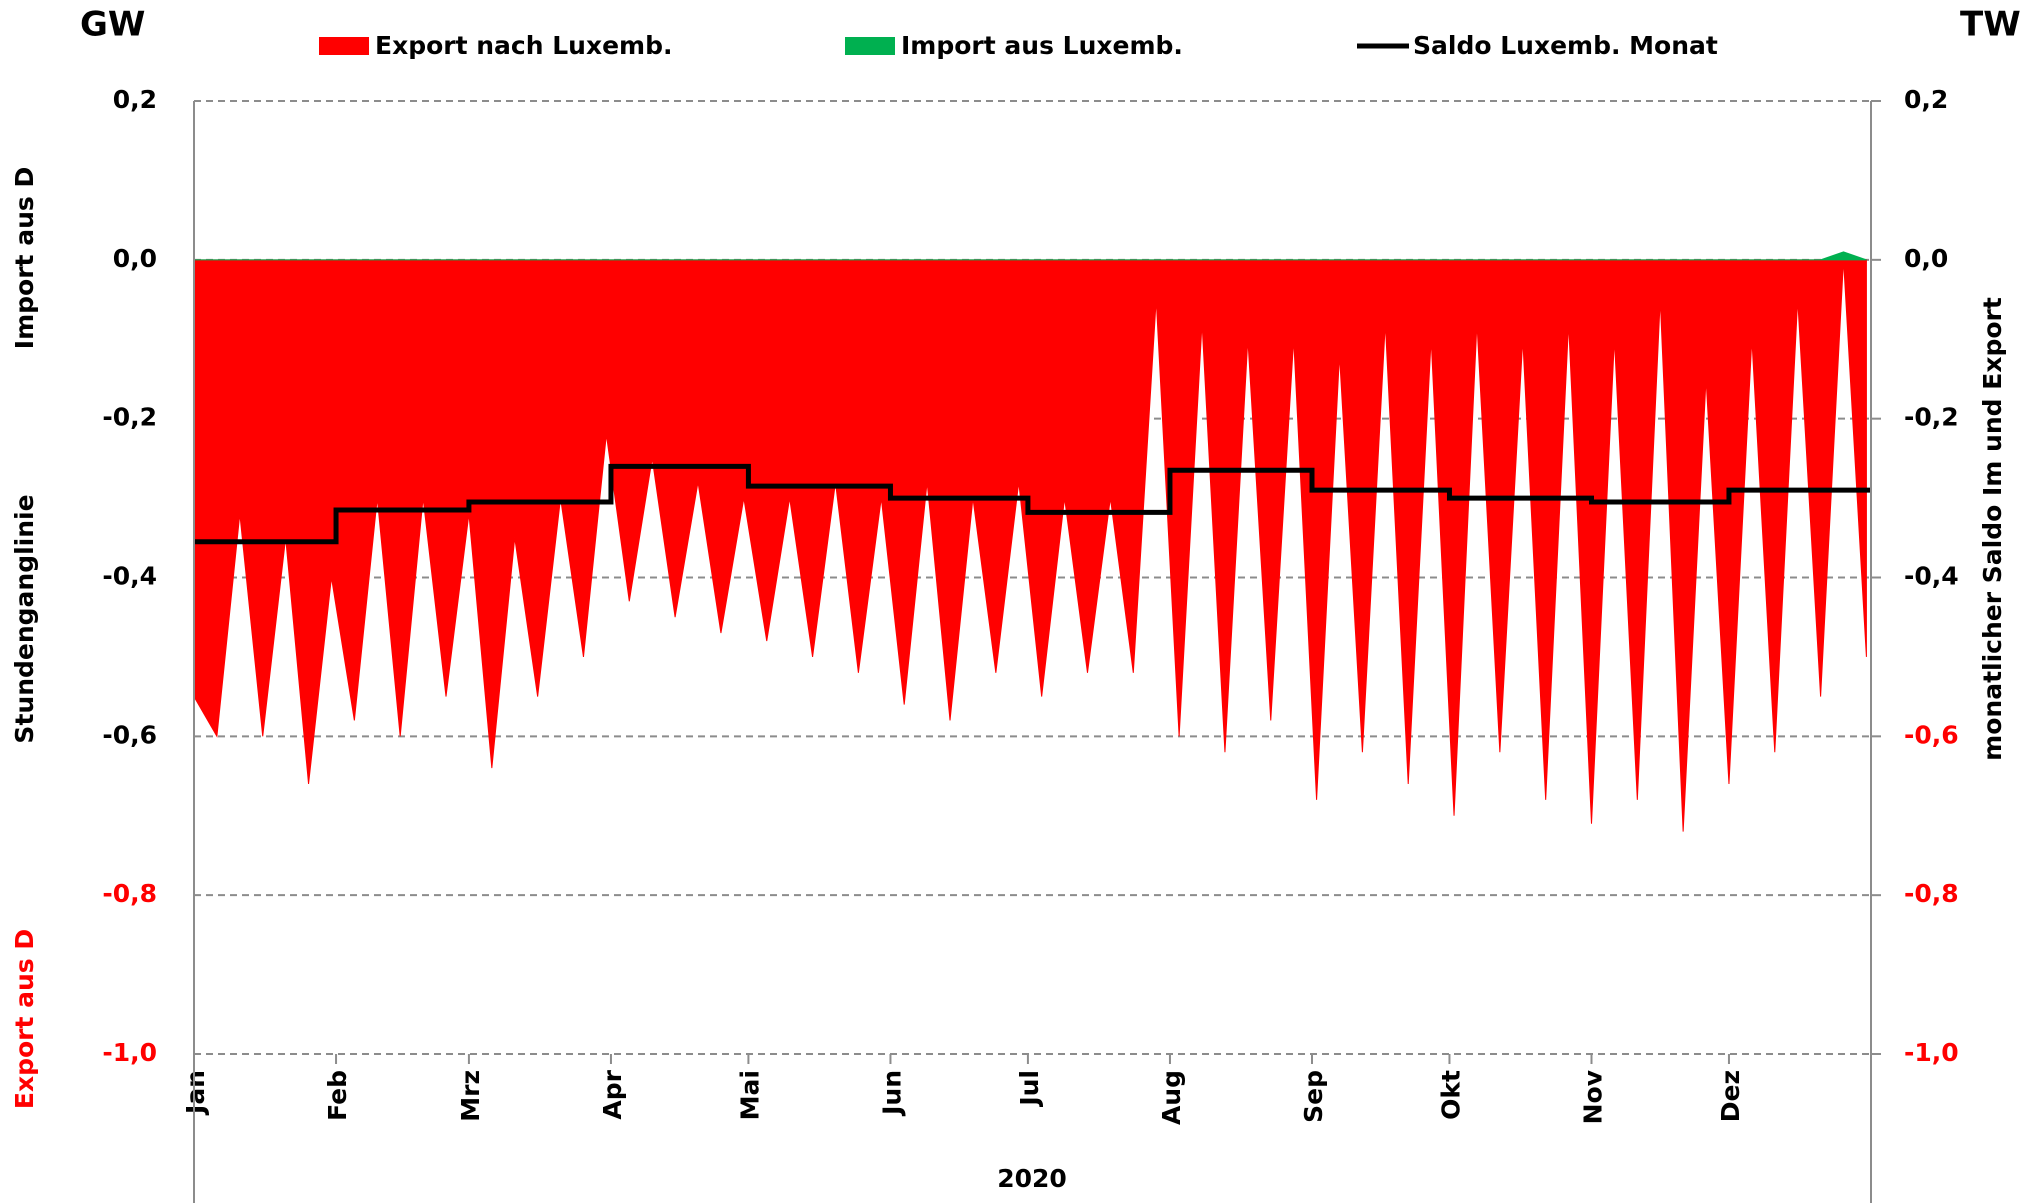 This screenshot has width=2022, height=1203. Describe the element at coordinates (1931, 417) in the screenshot. I see `y2-tick-label: -0,2` at that location.